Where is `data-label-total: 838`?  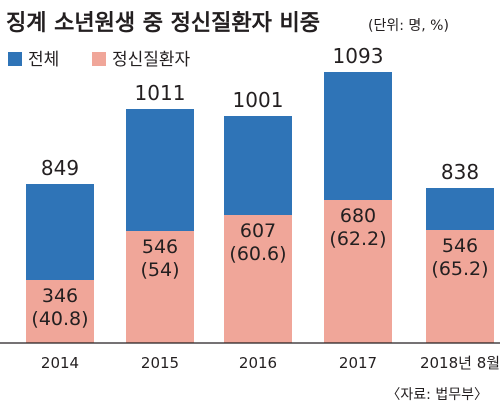
data-label-total: 838 is located at coordinates (460, 172).